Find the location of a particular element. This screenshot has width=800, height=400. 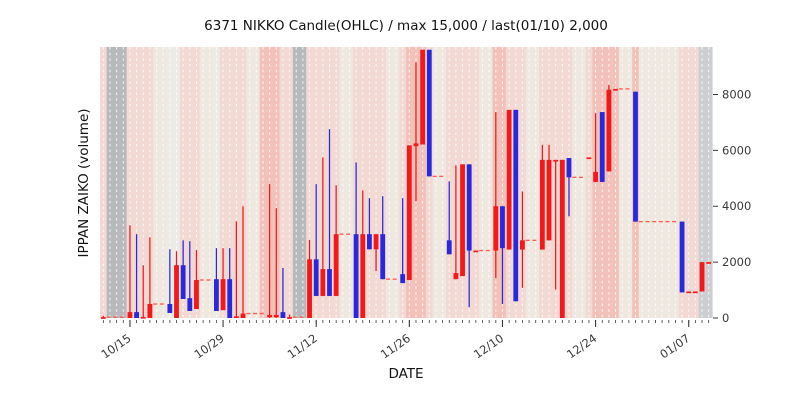

svg-text: 12/10 is located at coordinates (488, 346).